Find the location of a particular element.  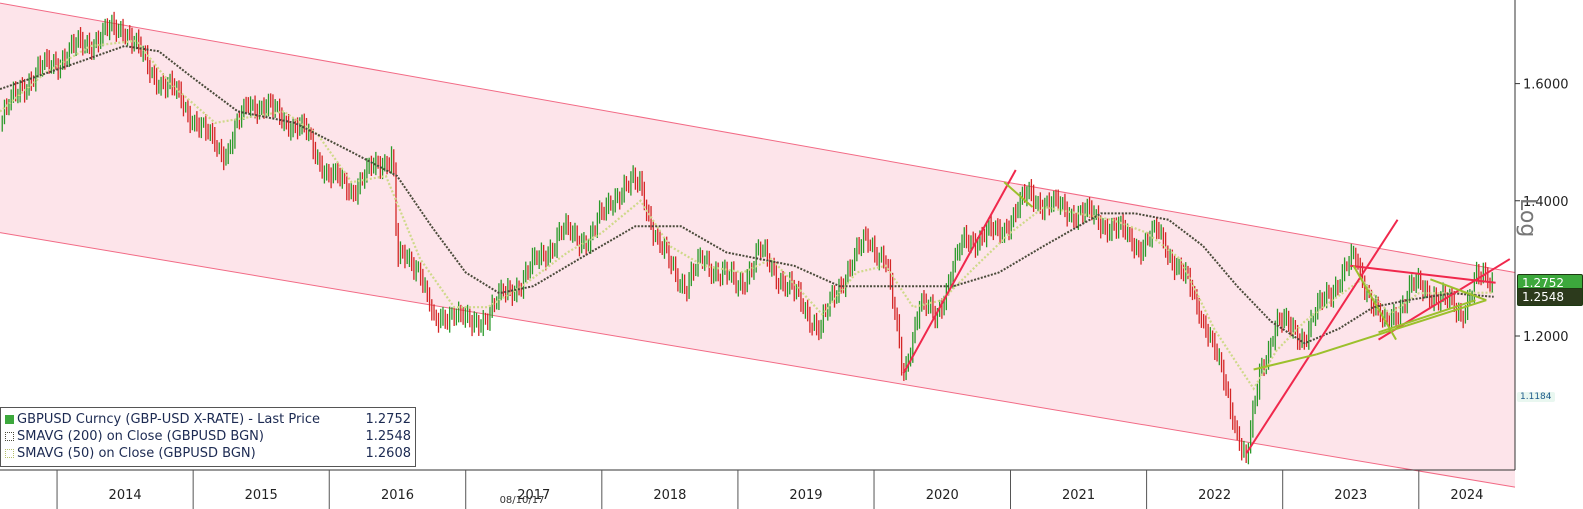

x-tick-label: 2015 is located at coordinates (261, 495).